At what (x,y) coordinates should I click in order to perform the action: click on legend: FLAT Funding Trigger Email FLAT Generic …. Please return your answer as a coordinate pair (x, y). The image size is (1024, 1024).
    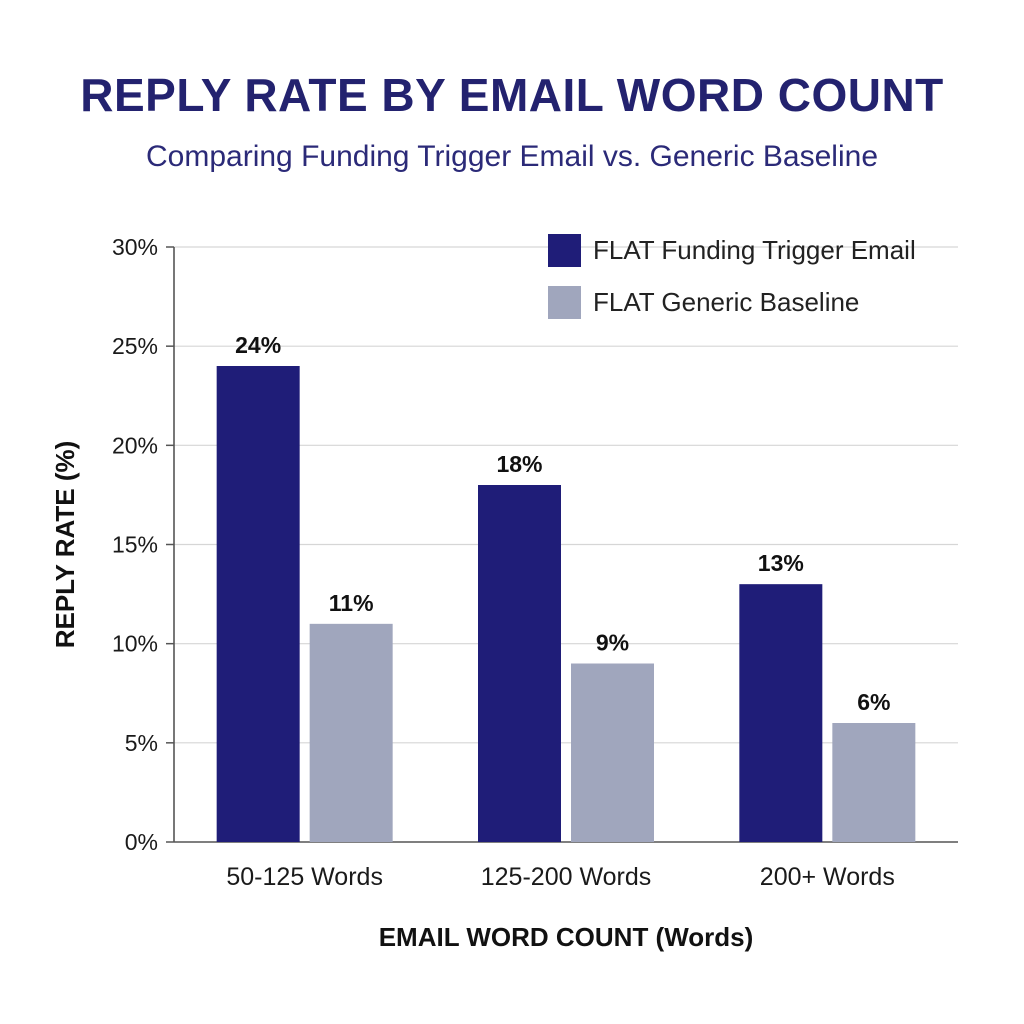
    Looking at the image, I should click on (732, 282).